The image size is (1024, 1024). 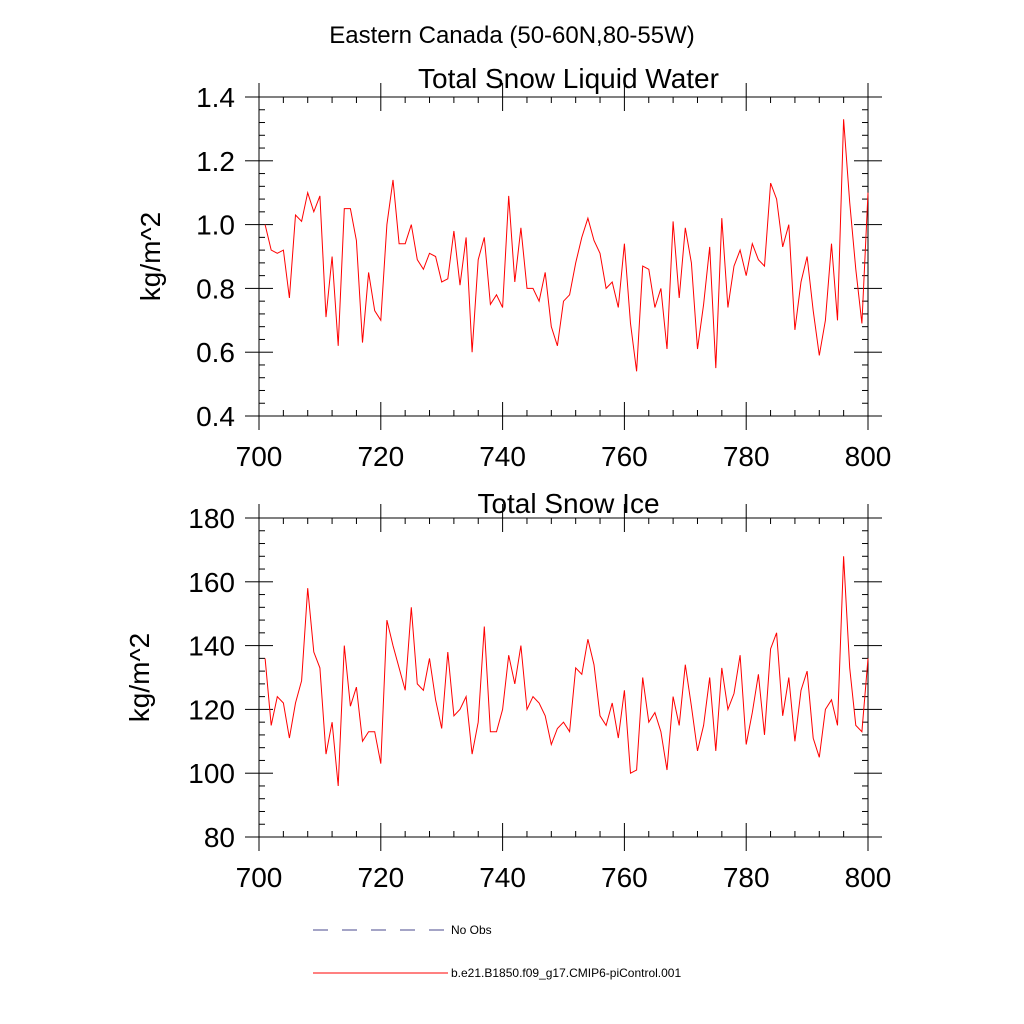 What do you see at coordinates (215, 161) in the screenshot?
I see `y-tick-label: 1.2` at bounding box center [215, 161].